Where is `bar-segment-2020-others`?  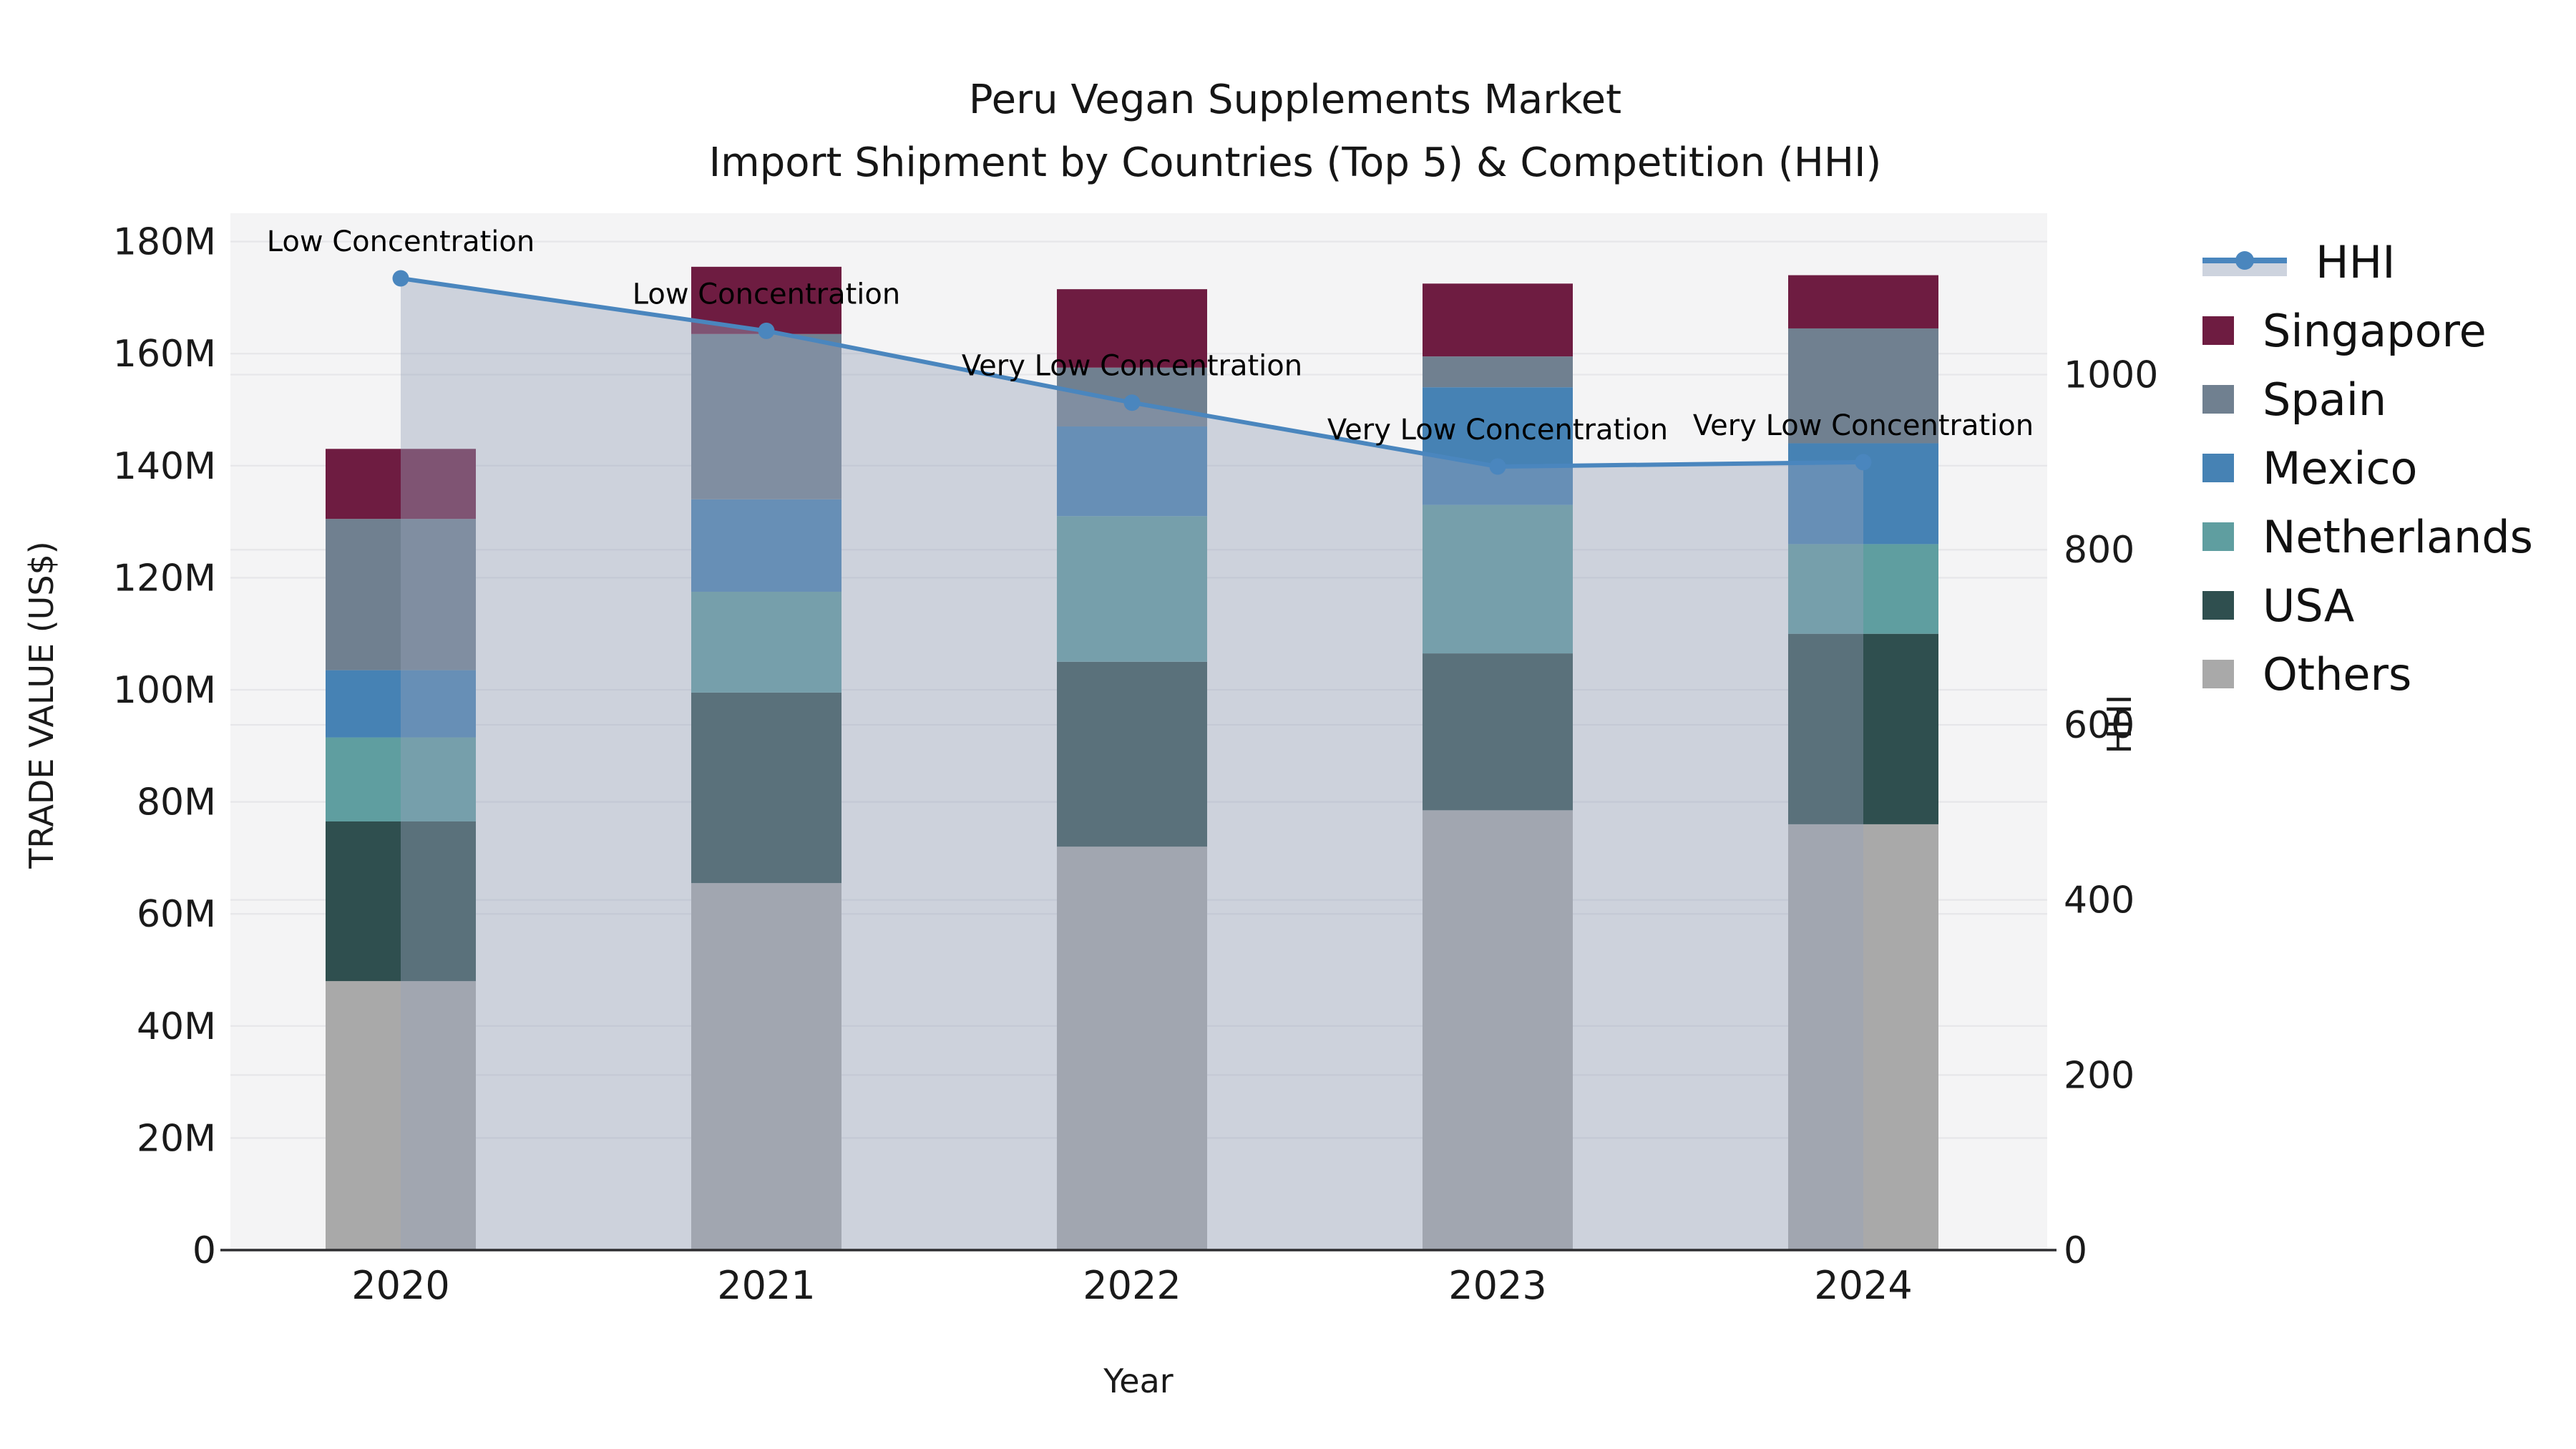
bar-segment-2020-others is located at coordinates (401, 1115).